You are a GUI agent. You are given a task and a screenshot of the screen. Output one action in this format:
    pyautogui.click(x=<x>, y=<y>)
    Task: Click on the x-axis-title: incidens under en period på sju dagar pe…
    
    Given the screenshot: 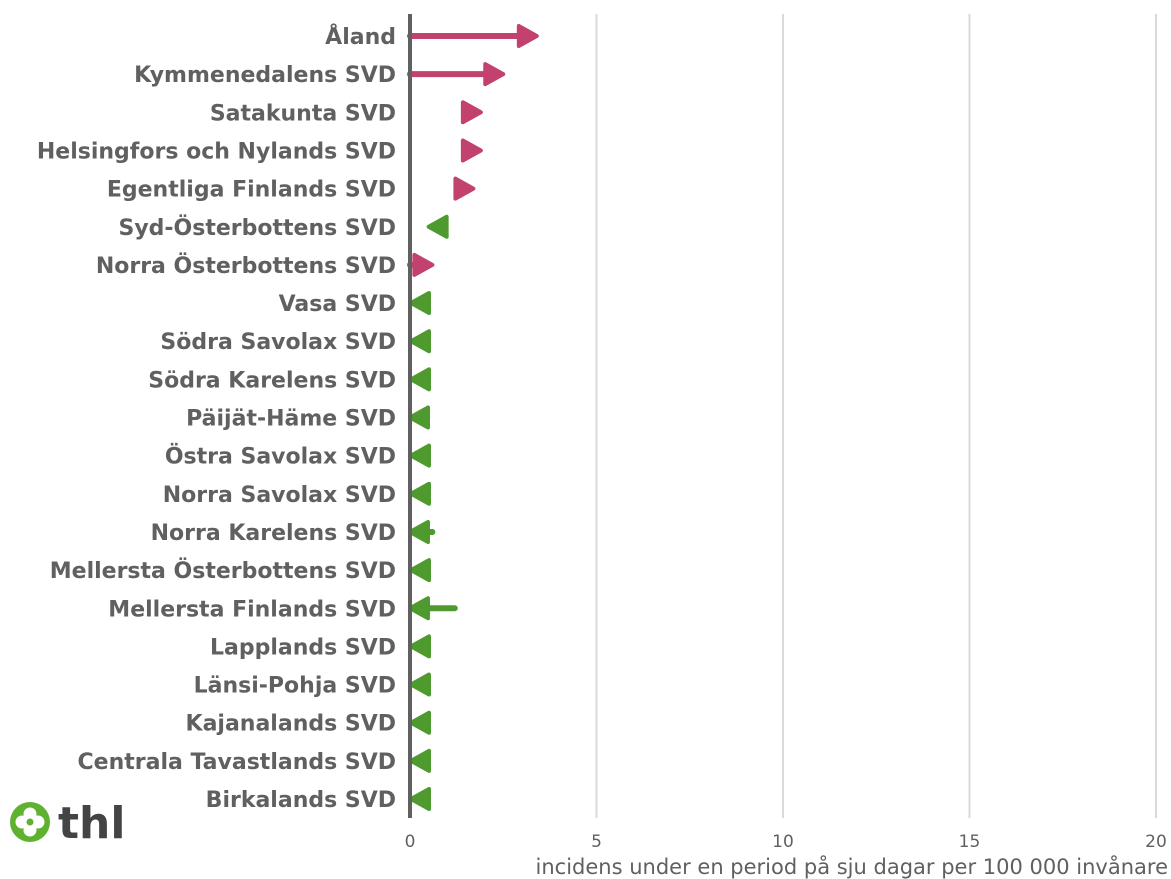 What is the action you would take?
    pyautogui.click(x=852, y=866)
    